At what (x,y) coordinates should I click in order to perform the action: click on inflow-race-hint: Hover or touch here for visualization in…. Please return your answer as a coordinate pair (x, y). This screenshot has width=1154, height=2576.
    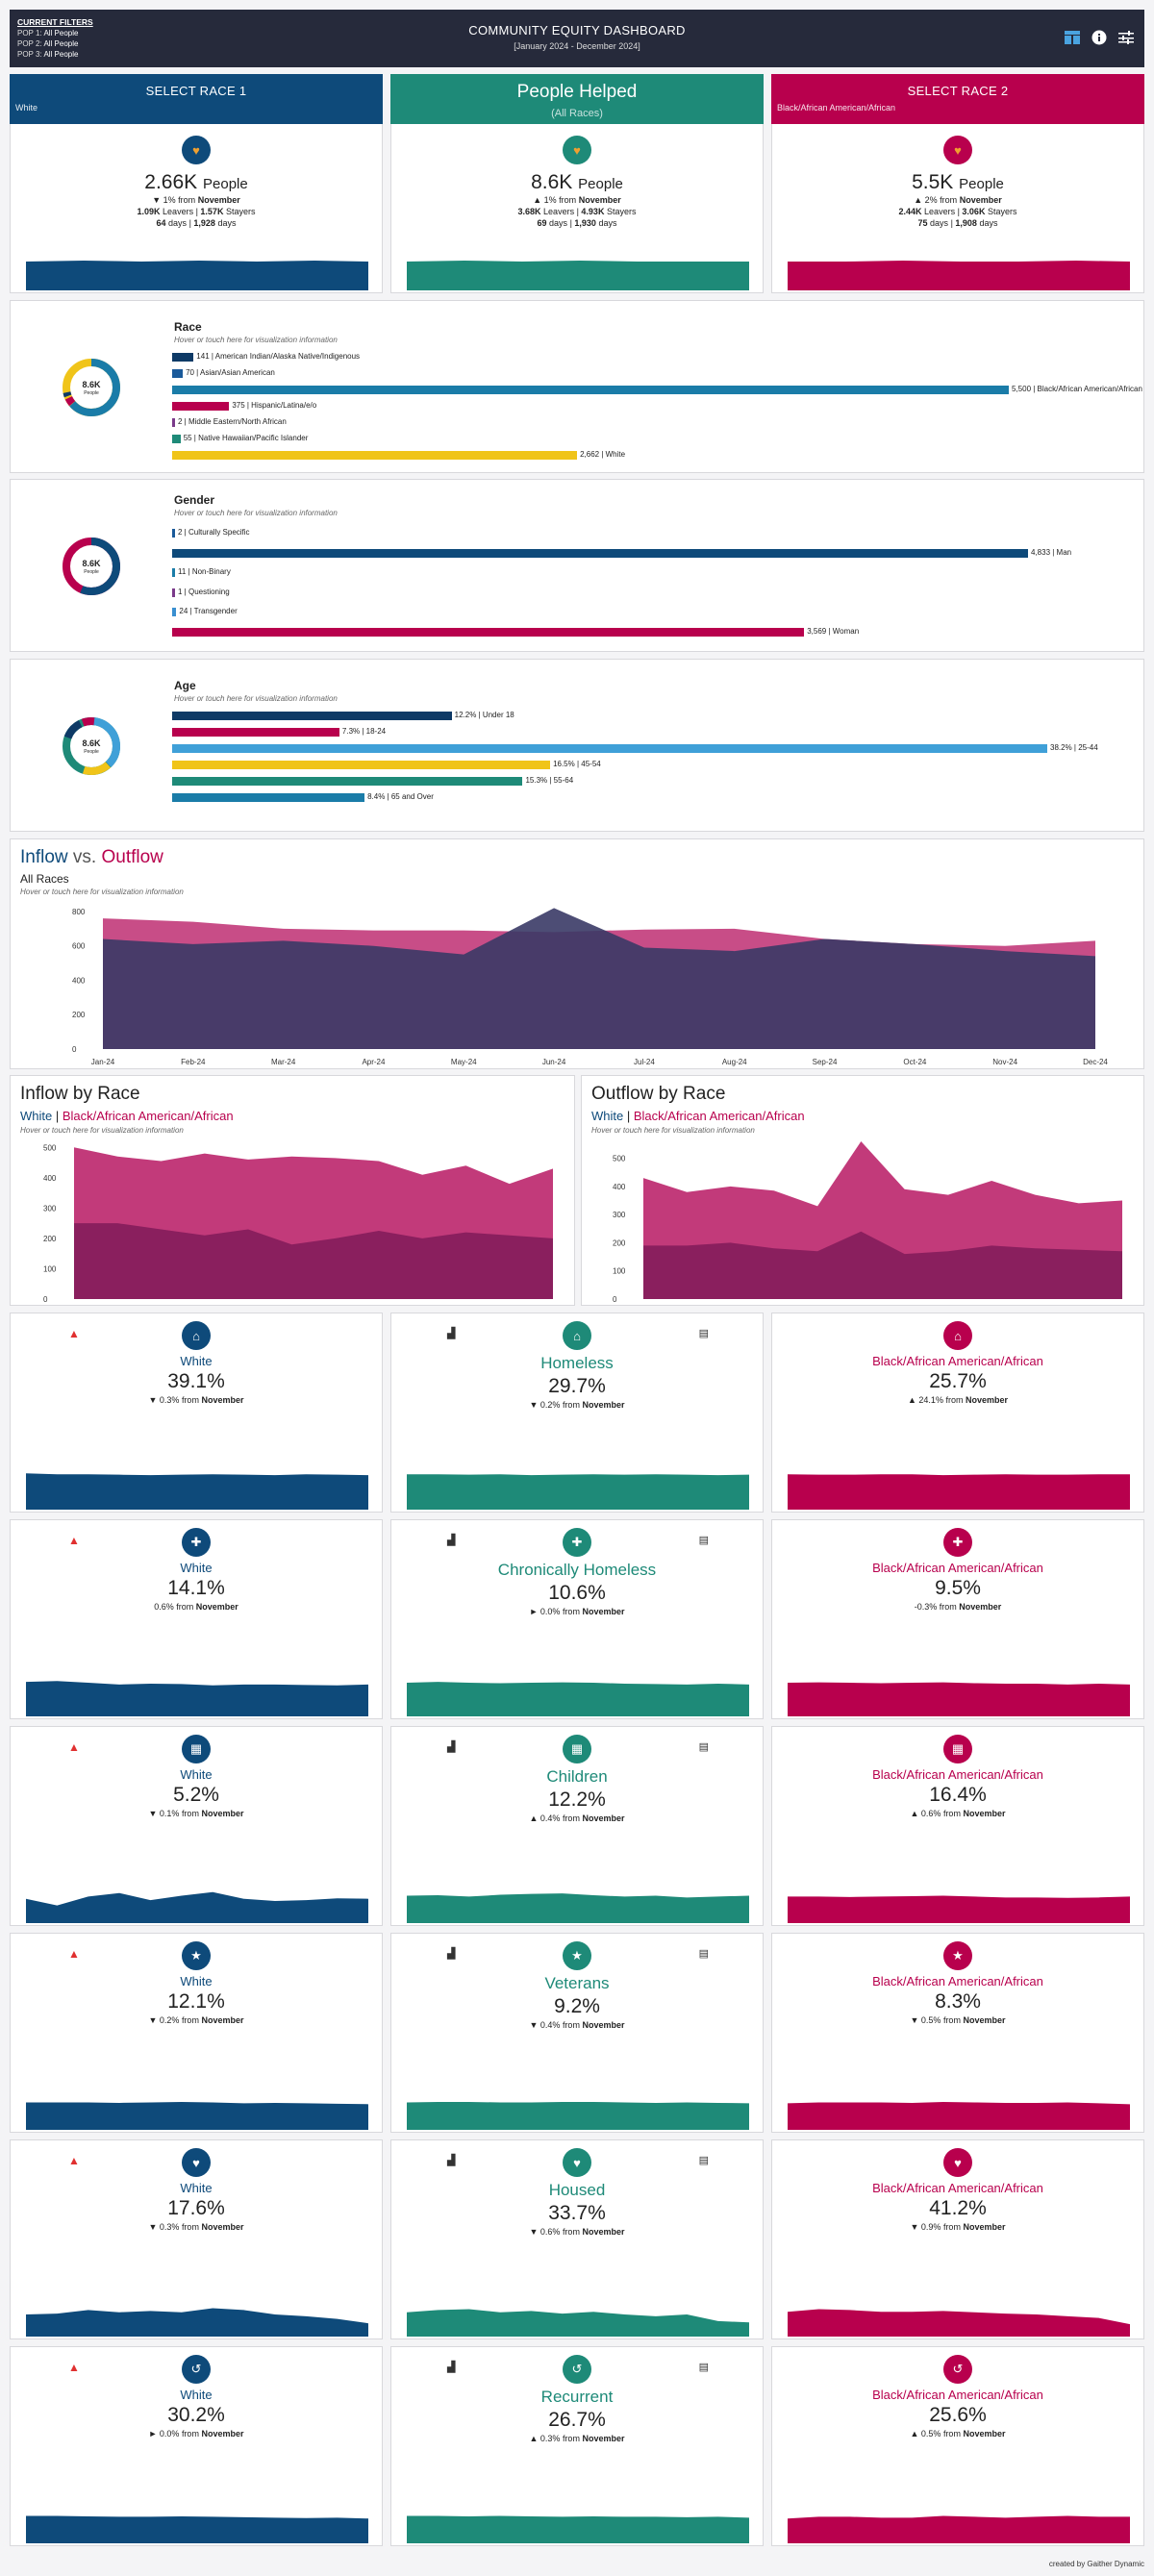
    Looking at the image, I should click on (102, 1130).